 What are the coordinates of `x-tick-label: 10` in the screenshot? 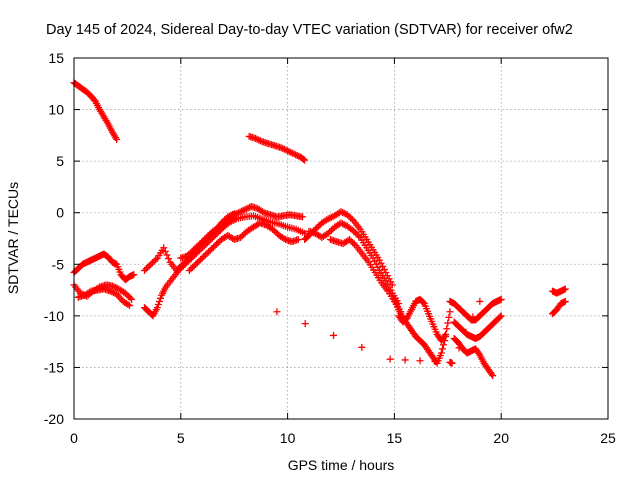 It's located at (288, 438).